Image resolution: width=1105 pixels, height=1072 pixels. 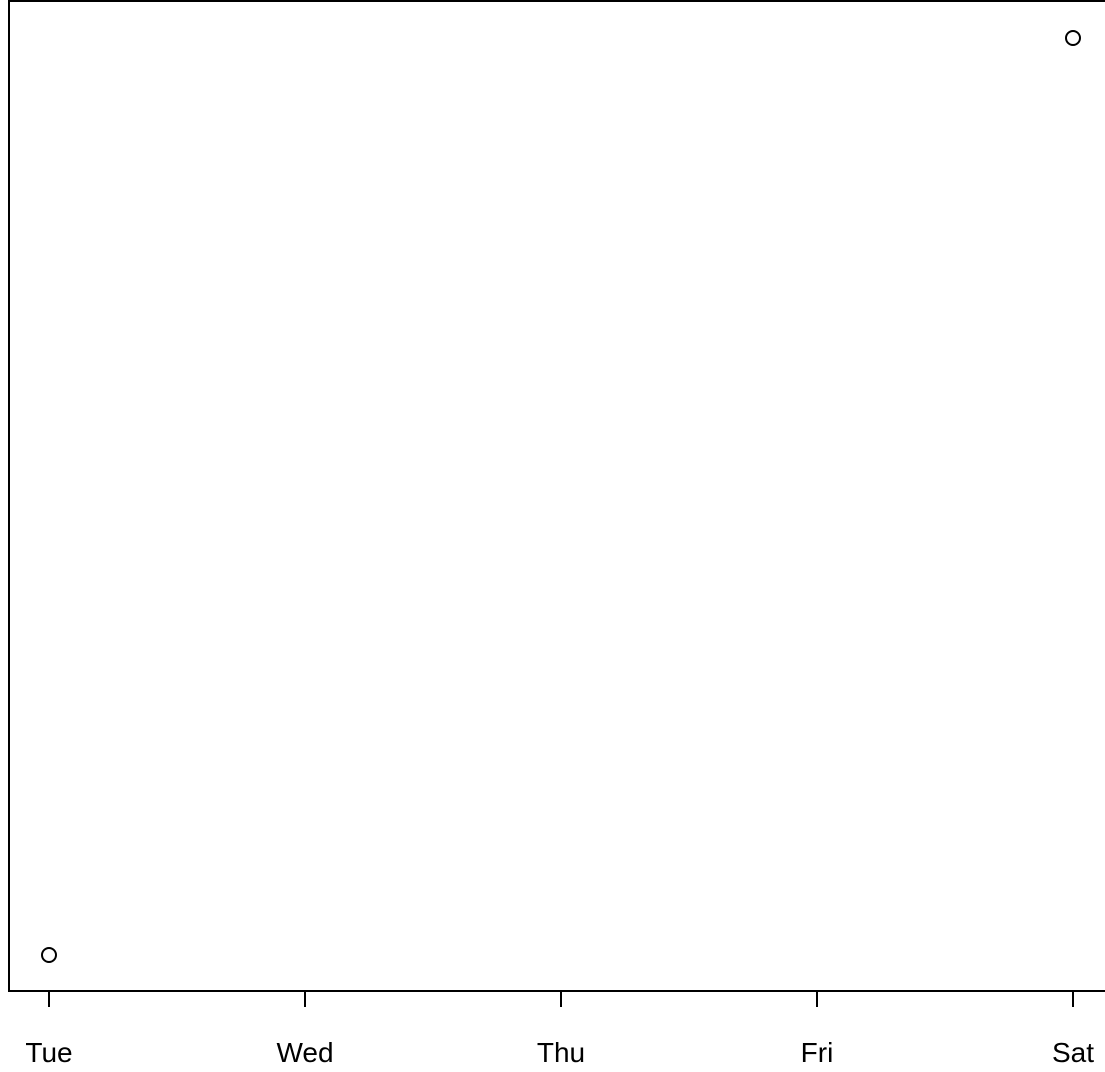 What do you see at coordinates (1073, 1052) in the screenshot?
I see `x-tick-label-sat: Sat` at bounding box center [1073, 1052].